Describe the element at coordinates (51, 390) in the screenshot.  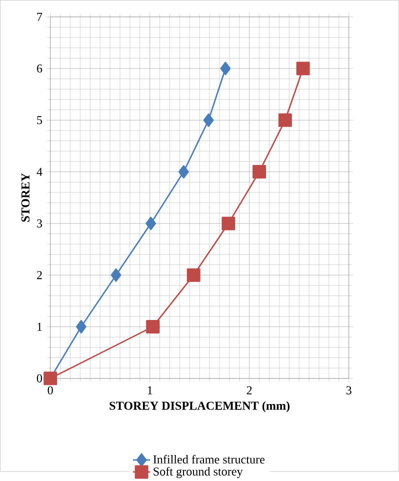
I see `x-tick-label: 0` at that location.